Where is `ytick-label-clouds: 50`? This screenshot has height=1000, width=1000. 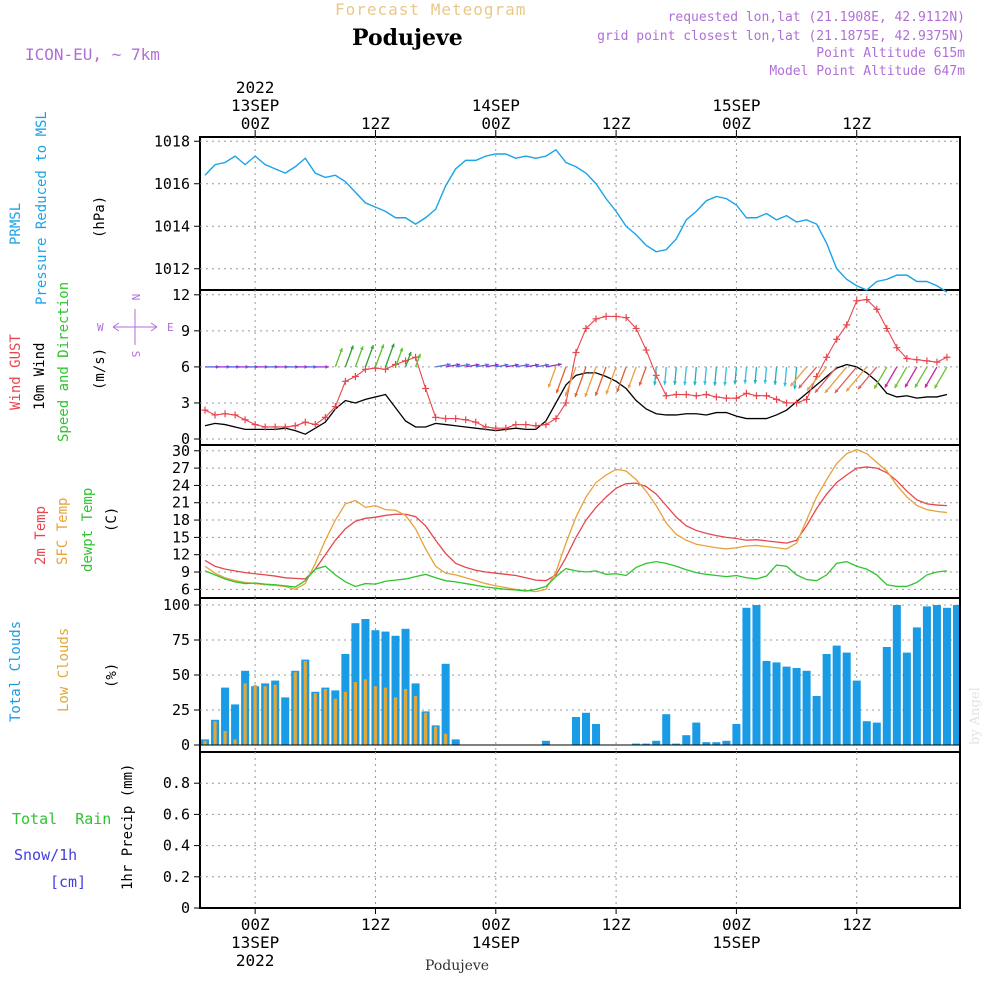 ytick-label-clouds: 50 is located at coordinates (181, 675).